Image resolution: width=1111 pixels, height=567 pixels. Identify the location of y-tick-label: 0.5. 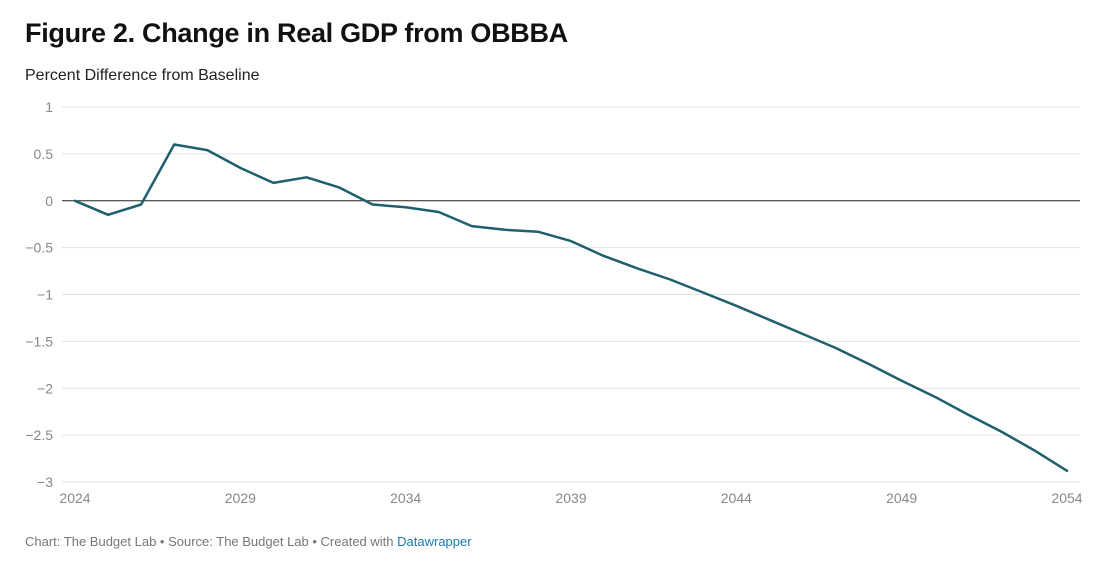
(44, 154).